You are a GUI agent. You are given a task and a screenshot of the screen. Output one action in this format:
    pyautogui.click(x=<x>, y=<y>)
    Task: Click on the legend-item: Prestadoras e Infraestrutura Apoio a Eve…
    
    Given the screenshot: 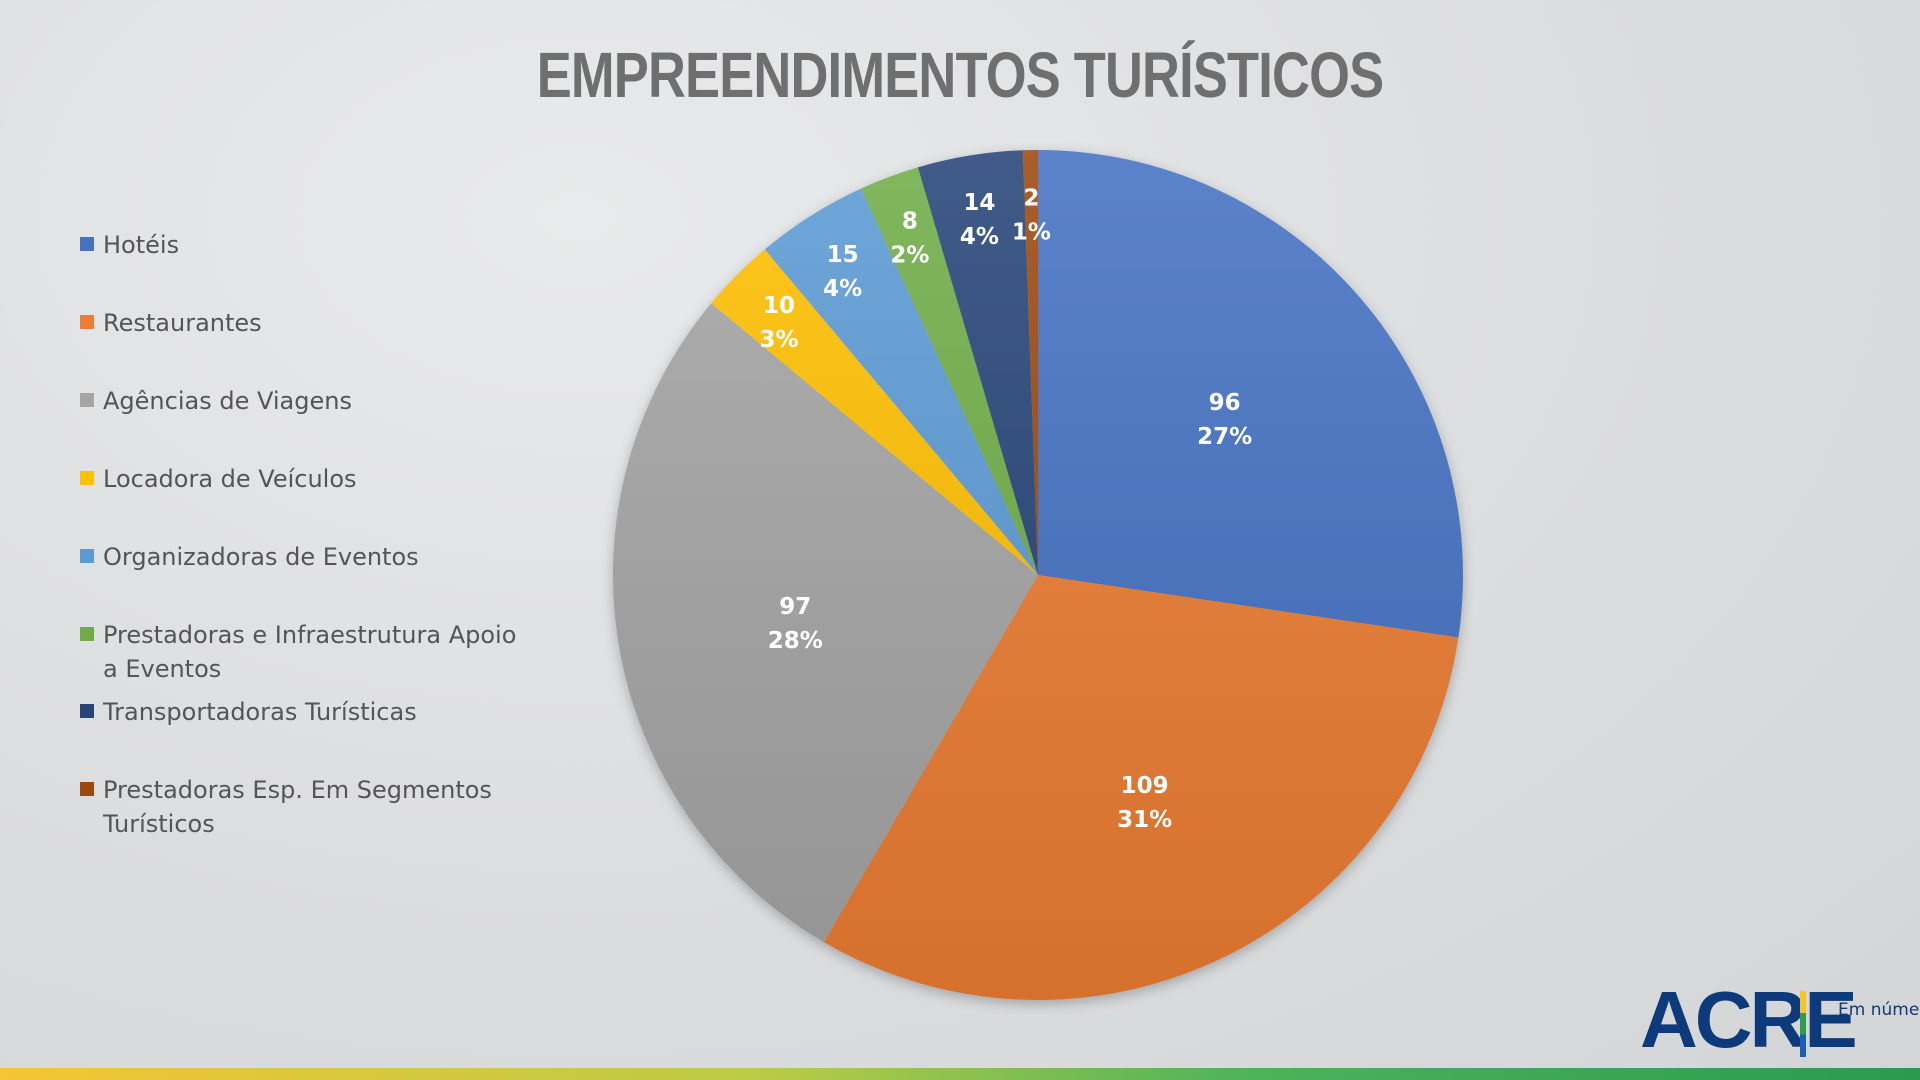 What is the action you would take?
    pyautogui.click(x=300, y=652)
    